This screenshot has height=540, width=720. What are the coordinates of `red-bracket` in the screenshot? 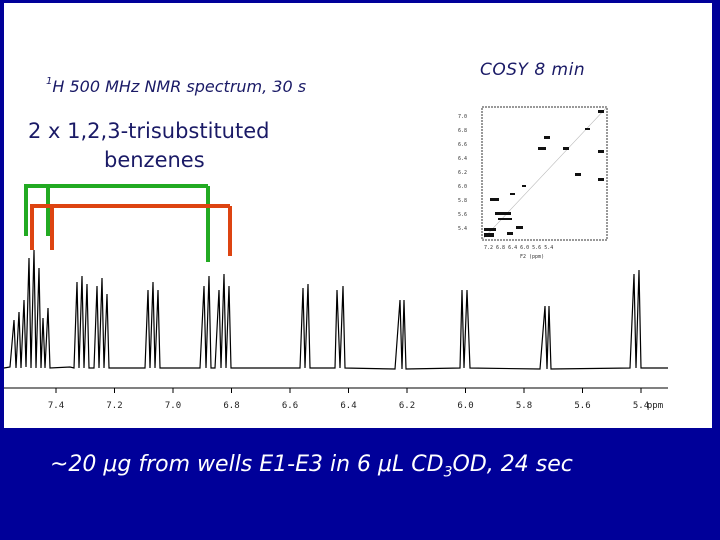 It's located at (131, 230).